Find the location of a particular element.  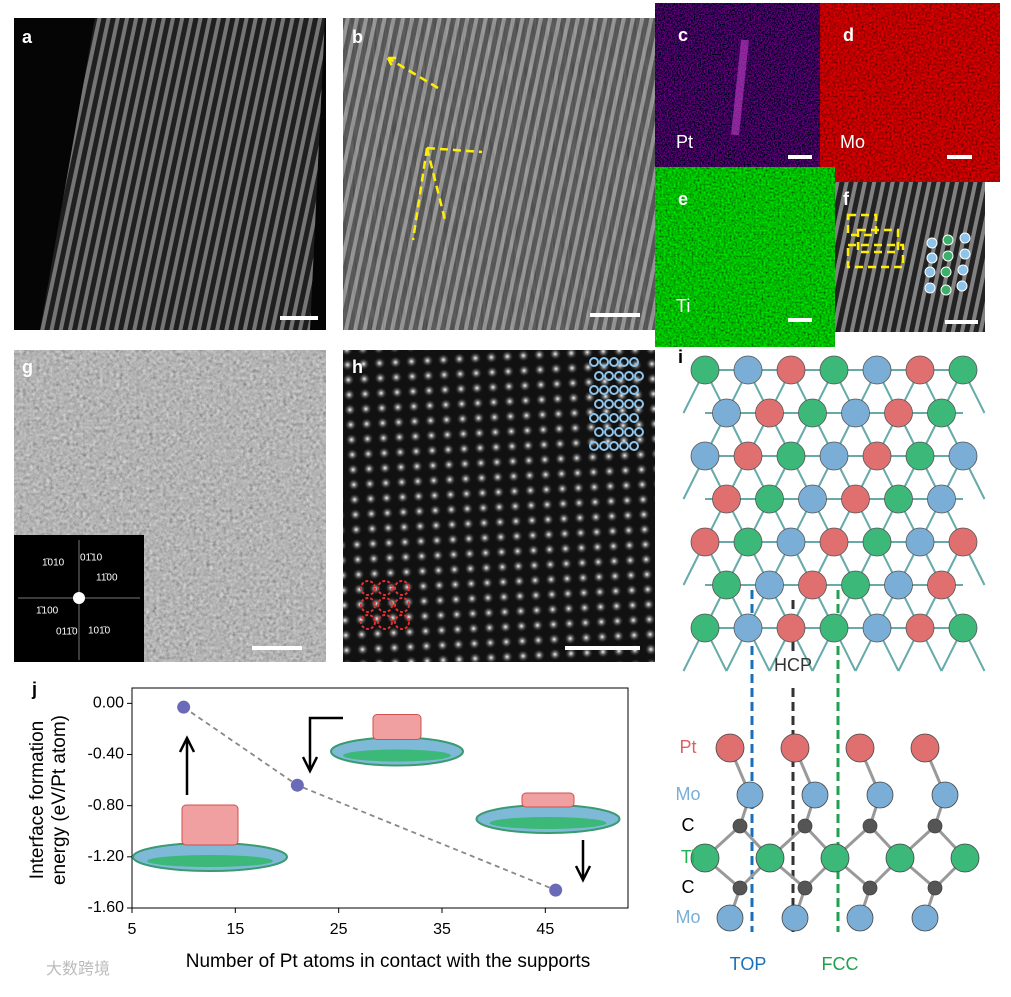

x-tick-label: 15 is located at coordinates (235, 929).